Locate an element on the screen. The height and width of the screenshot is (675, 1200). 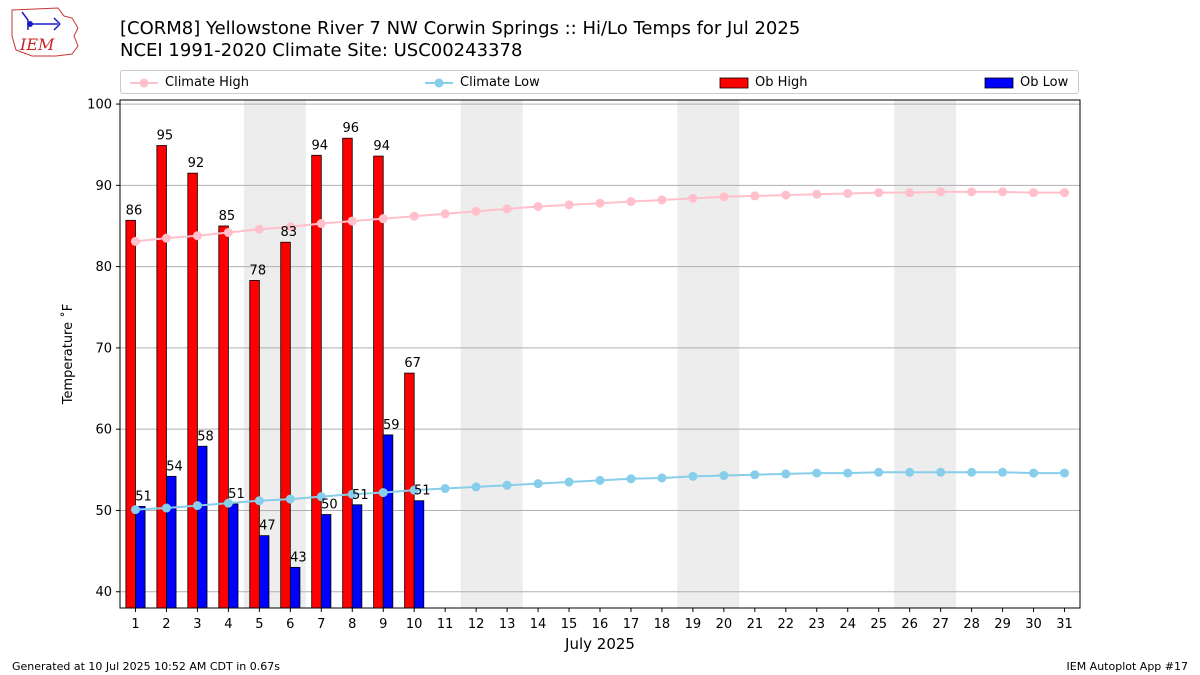
x-tick-label: 10 is located at coordinates (414, 624).